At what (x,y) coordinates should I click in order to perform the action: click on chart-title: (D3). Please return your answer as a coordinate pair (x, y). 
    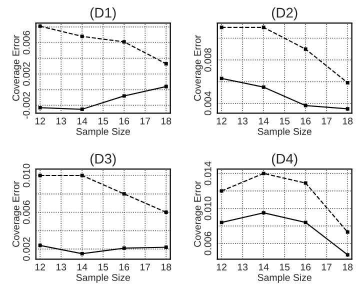
    Looking at the image, I should click on (103, 159).